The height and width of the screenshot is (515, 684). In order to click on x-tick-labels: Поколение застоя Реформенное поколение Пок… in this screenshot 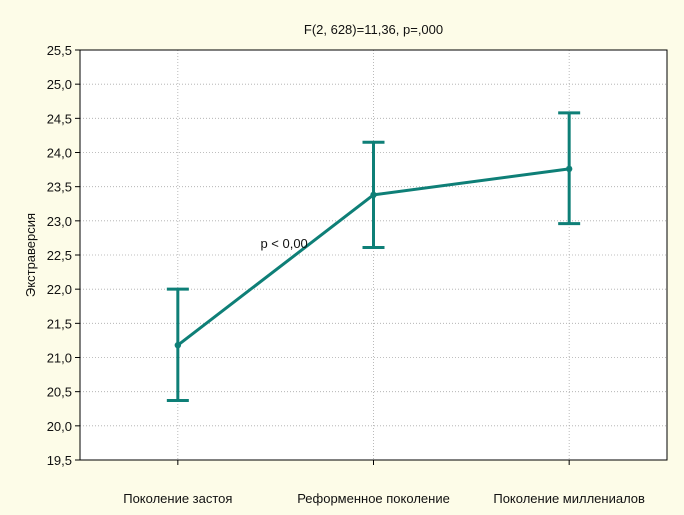, I will do `click(384, 498)`.